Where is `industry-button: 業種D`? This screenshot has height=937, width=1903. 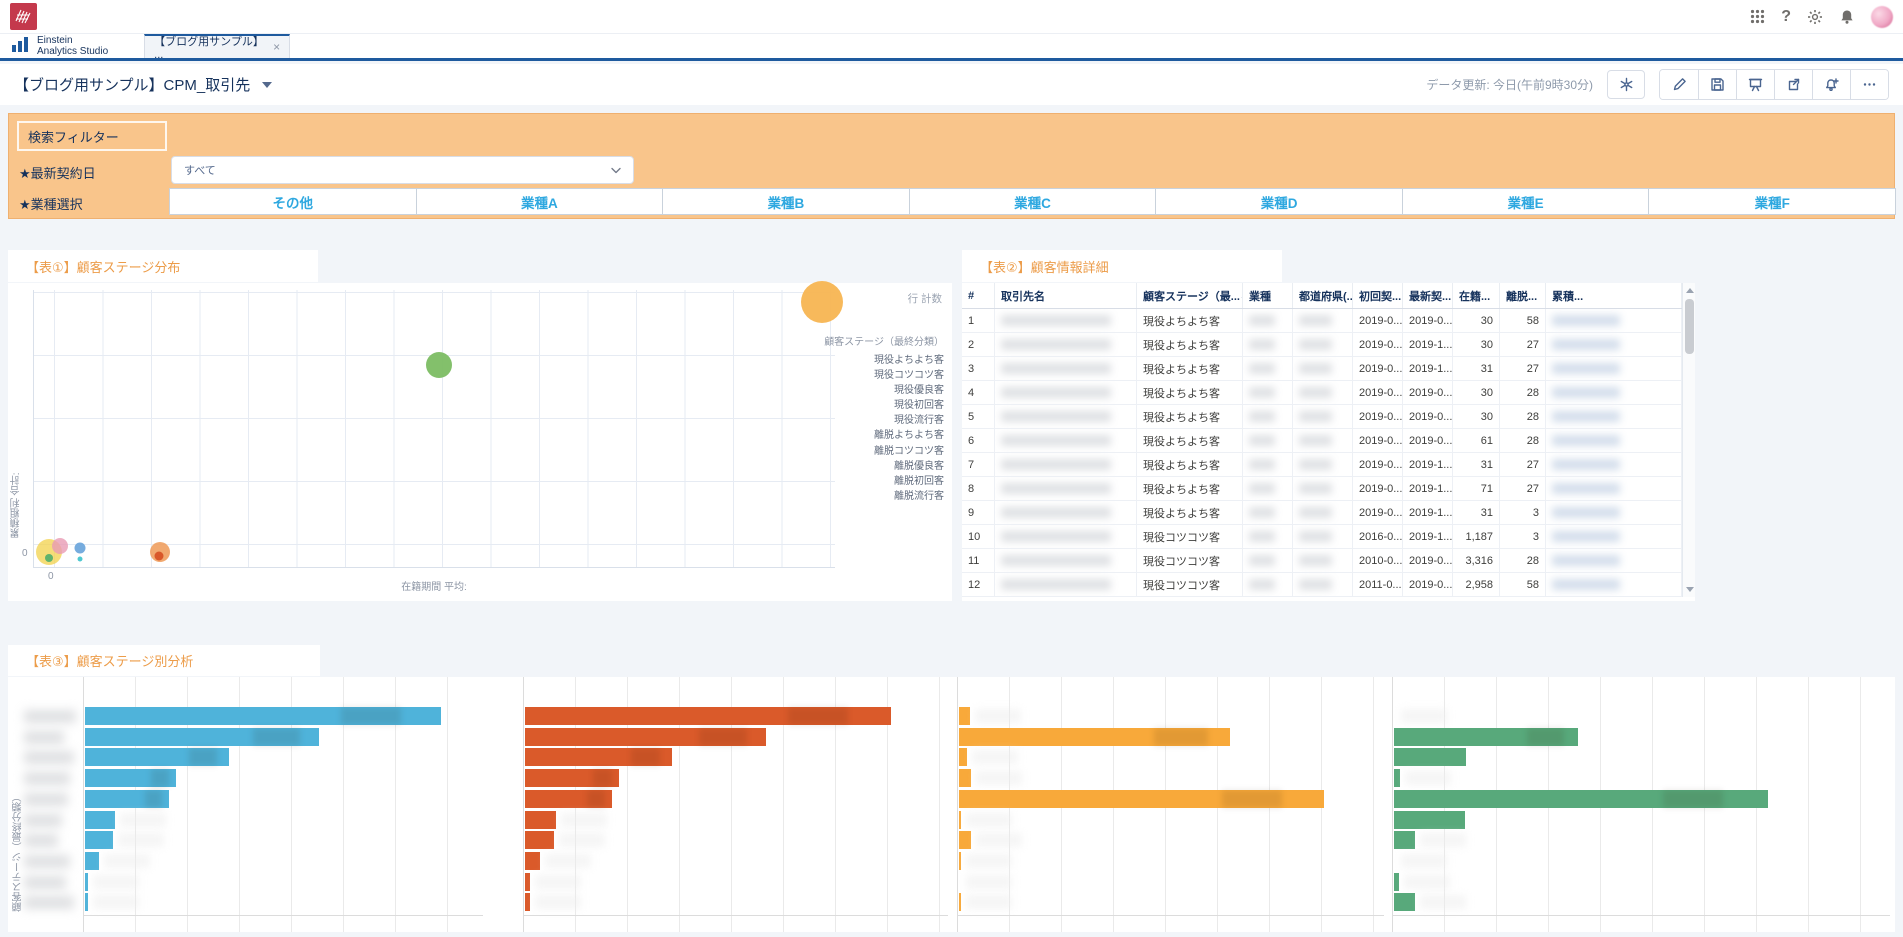 industry-button: 業種D is located at coordinates (1278, 201).